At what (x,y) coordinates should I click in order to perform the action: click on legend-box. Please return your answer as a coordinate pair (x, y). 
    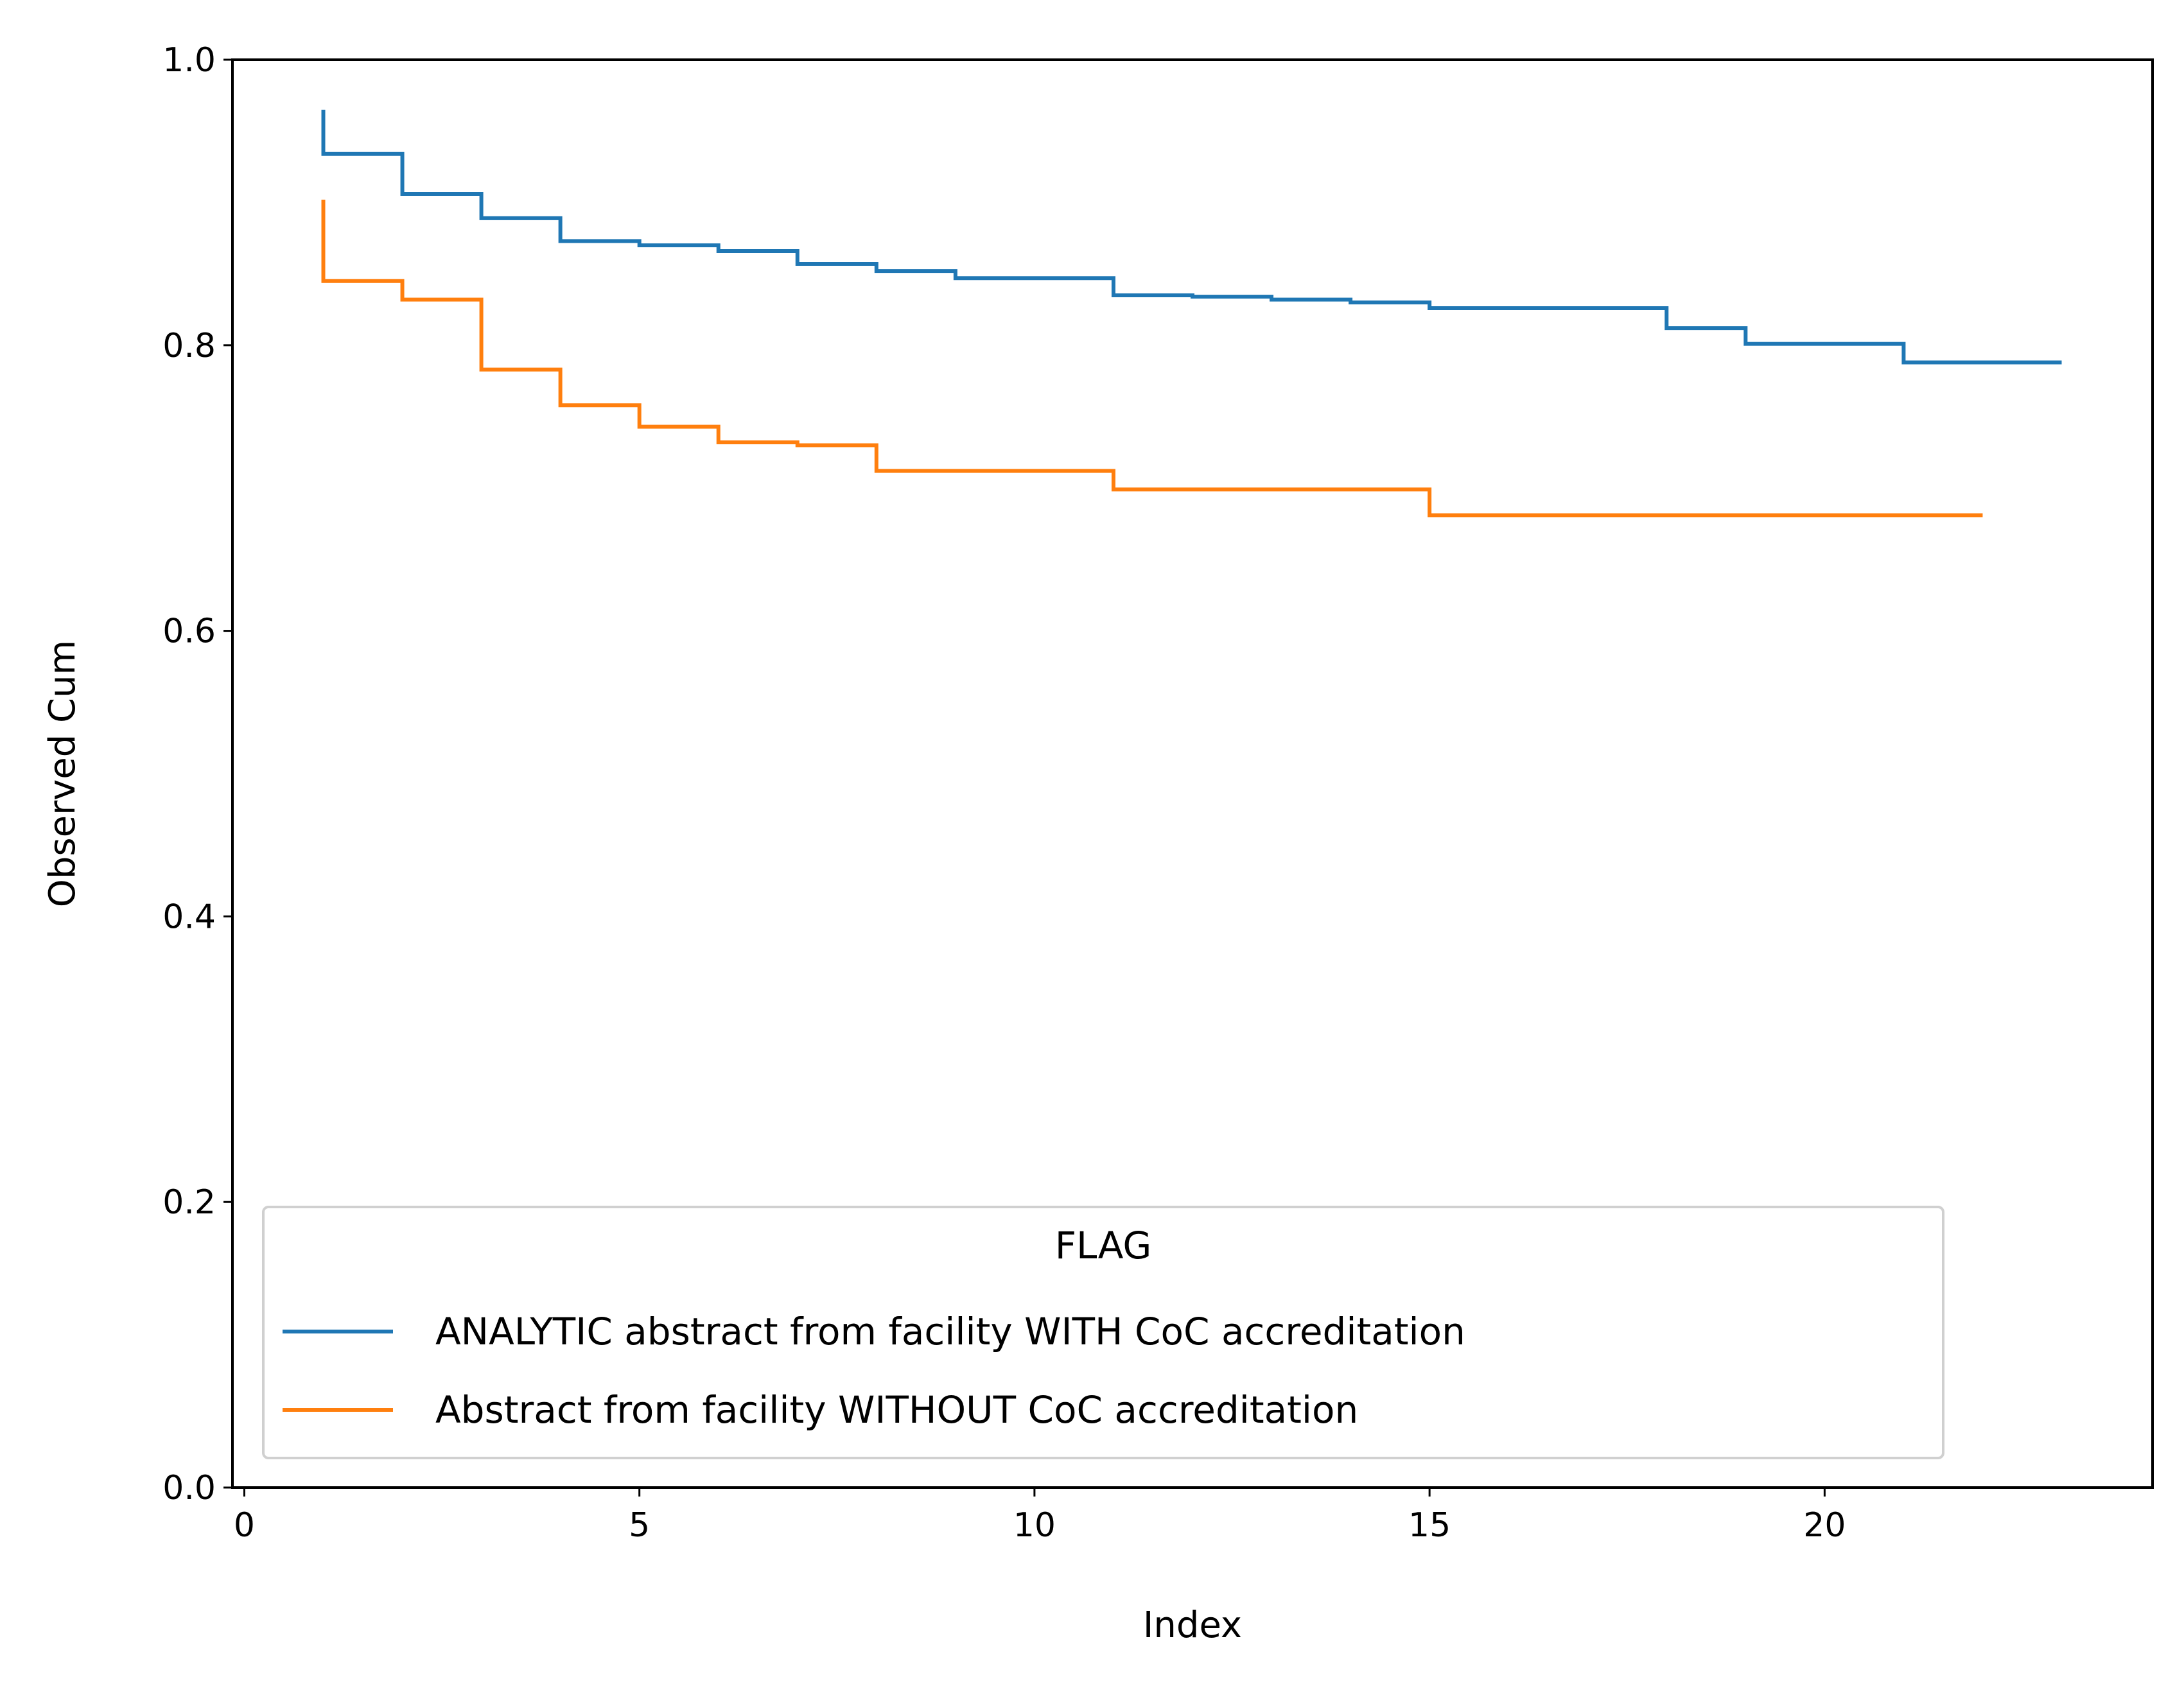
    Looking at the image, I should click on (1103, 1332).